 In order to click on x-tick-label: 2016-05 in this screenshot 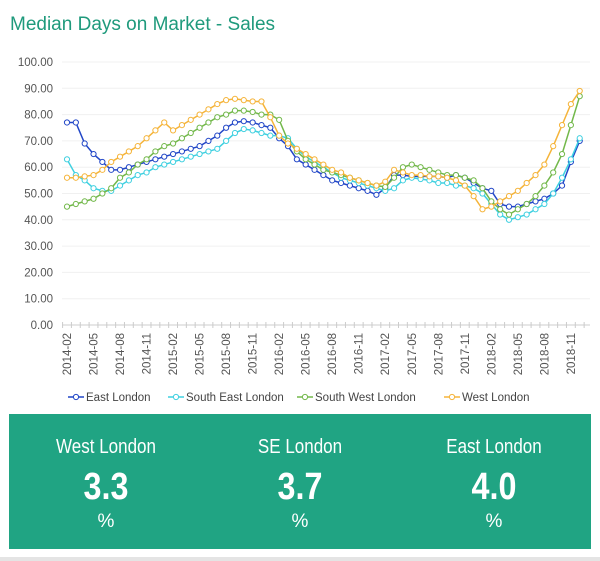, I will do `click(307, 354)`.